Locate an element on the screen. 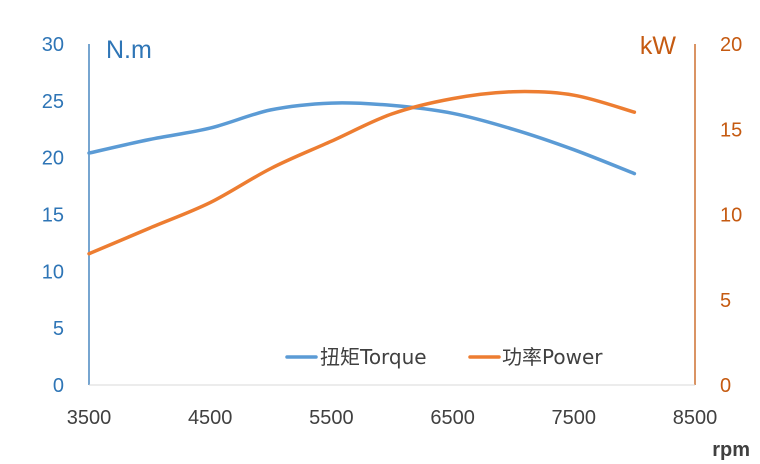  left-y-tick-label: 0 is located at coordinates (58, 386).